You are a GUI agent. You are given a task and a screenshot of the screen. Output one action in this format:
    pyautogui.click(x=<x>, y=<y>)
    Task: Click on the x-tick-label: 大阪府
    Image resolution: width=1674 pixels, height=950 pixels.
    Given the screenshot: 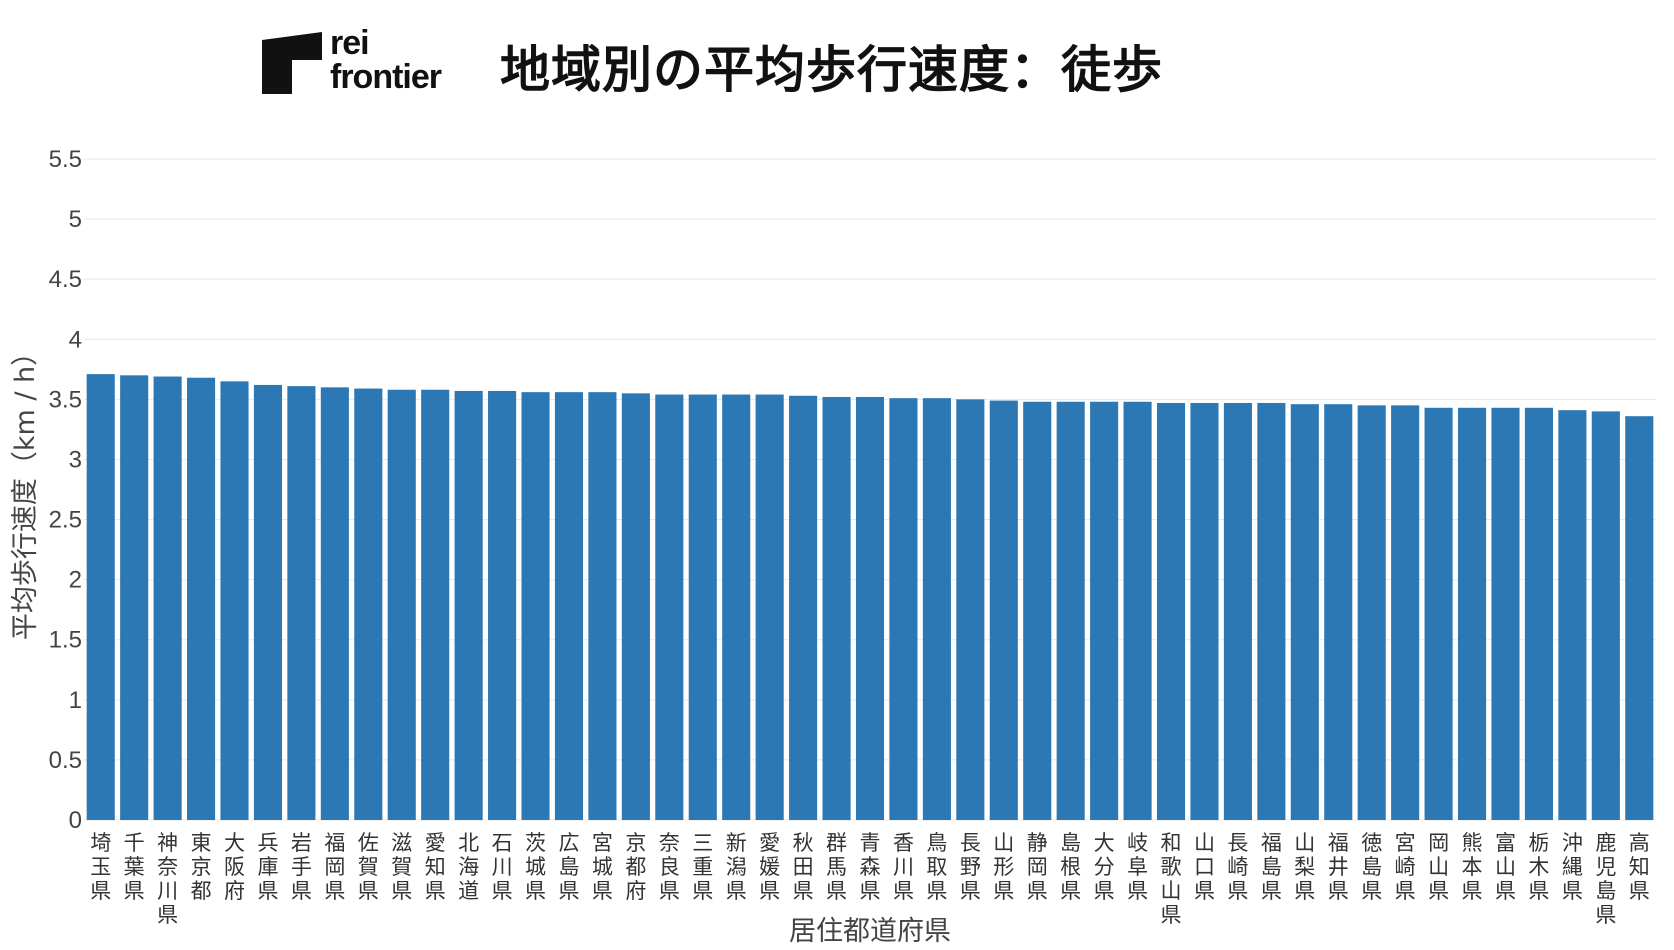 What is the action you would take?
    pyautogui.click(x=234, y=867)
    